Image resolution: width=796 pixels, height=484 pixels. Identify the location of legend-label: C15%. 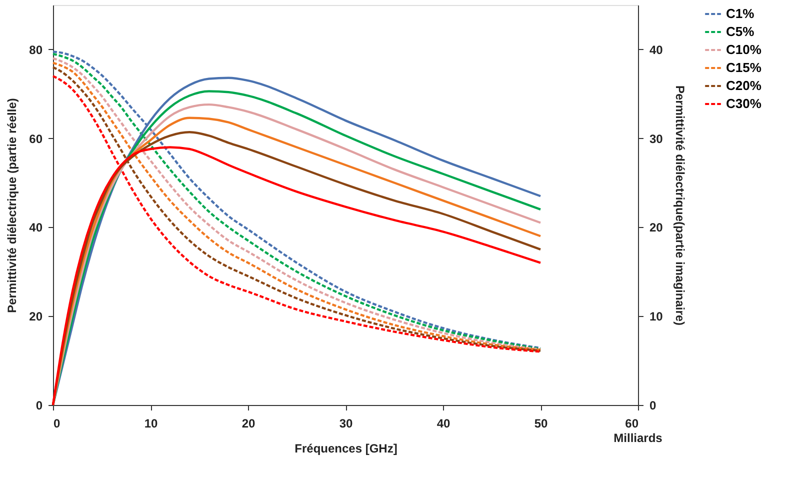
(744, 67).